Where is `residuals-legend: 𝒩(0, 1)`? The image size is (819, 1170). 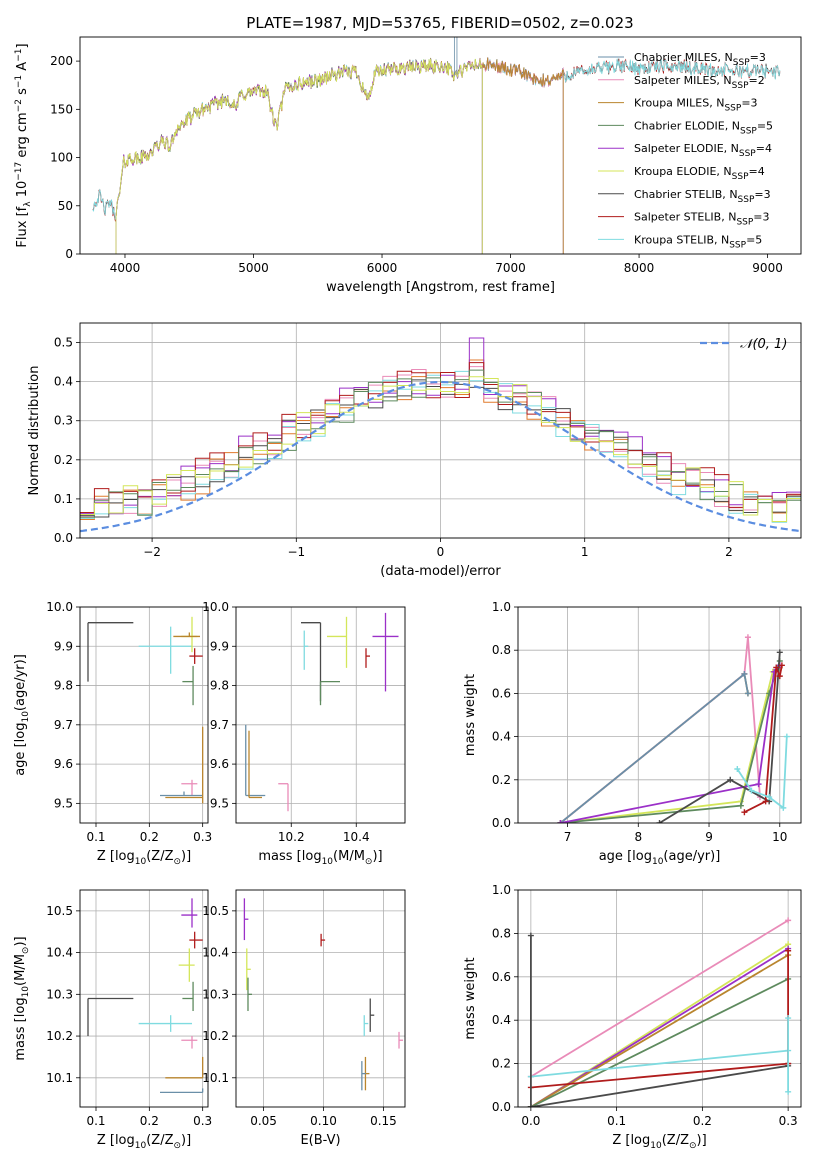 residuals-legend: 𝒩(0, 1) is located at coordinates (743, 344).